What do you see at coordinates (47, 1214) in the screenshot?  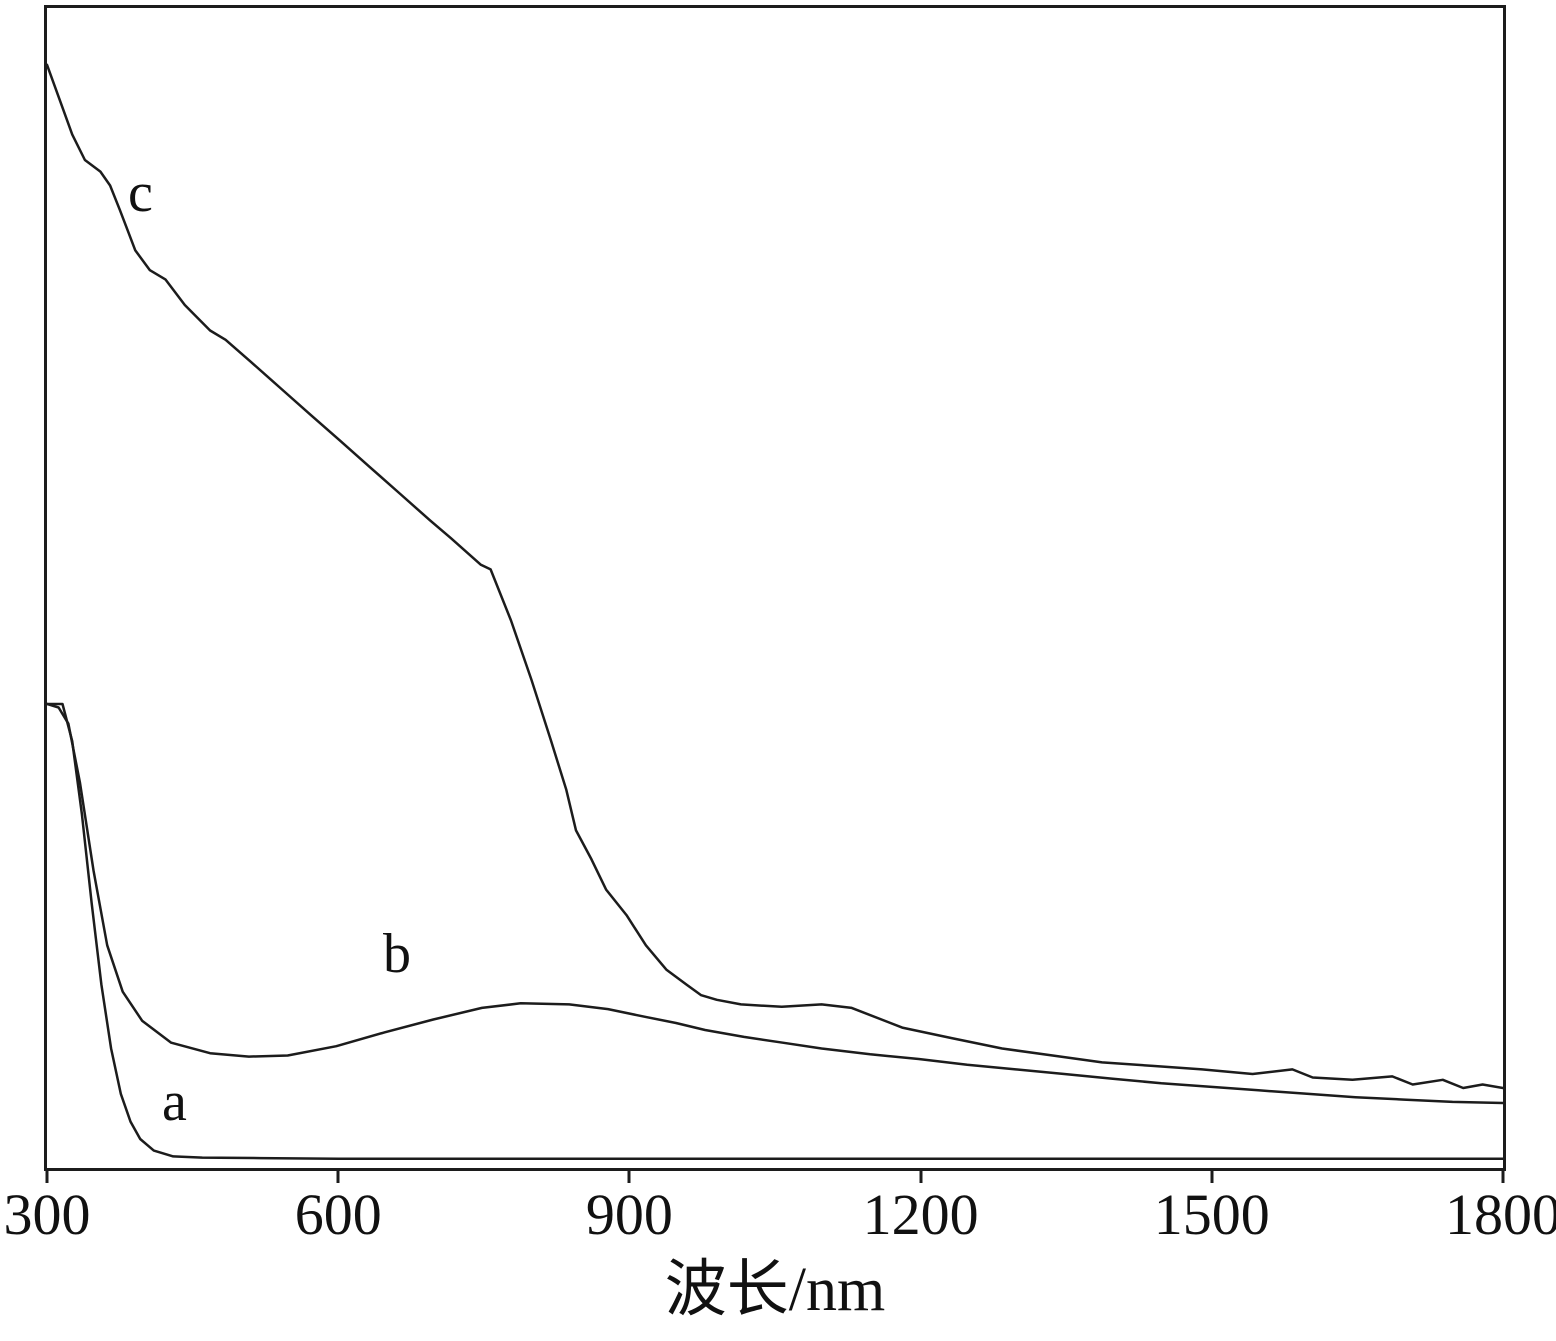 I see `x-tick-label-300: 300` at bounding box center [47, 1214].